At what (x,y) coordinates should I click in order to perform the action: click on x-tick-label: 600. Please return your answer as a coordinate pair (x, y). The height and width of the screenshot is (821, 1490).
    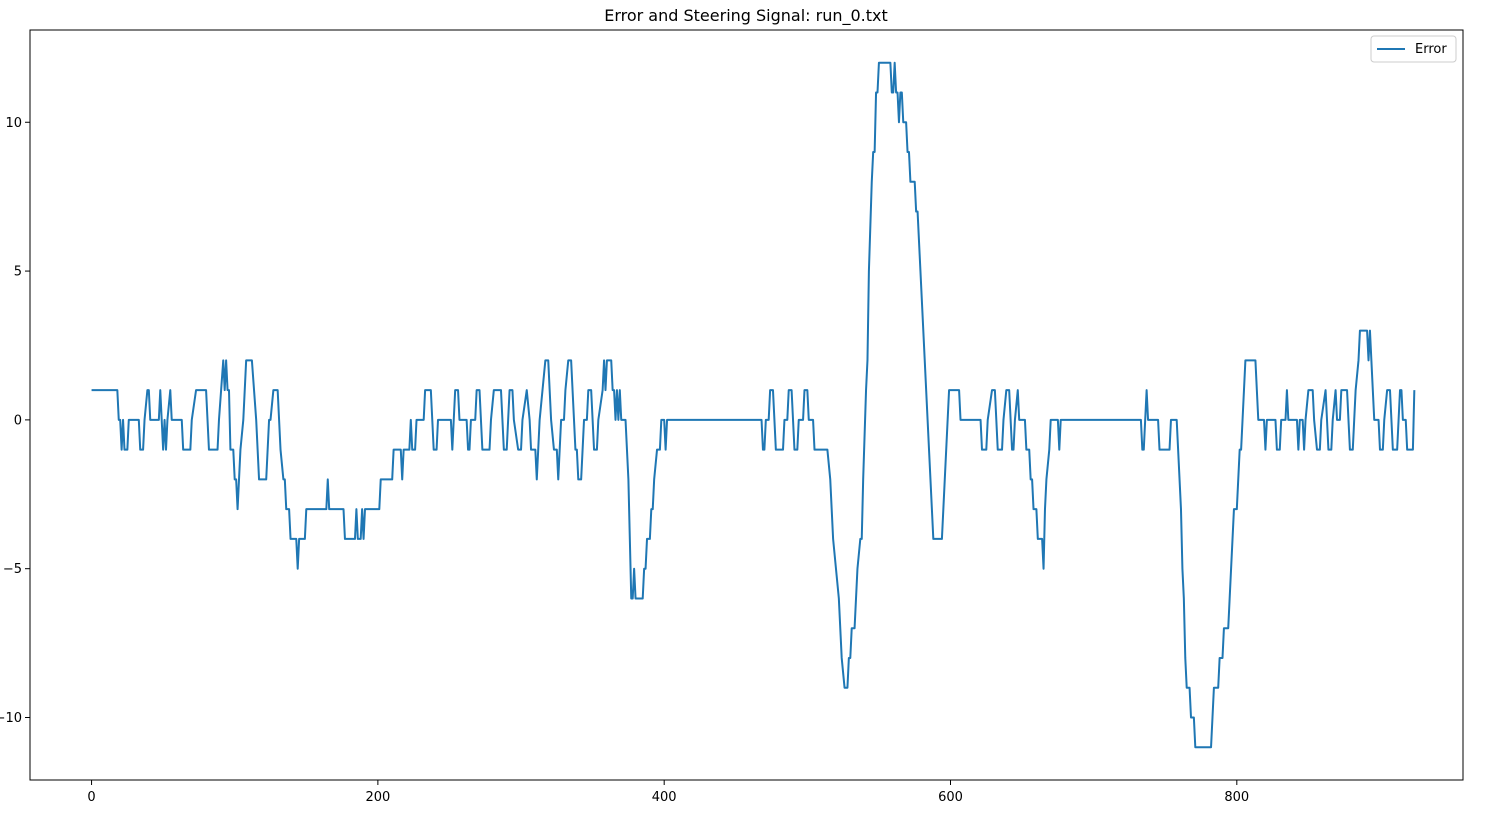
    Looking at the image, I should click on (950, 797).